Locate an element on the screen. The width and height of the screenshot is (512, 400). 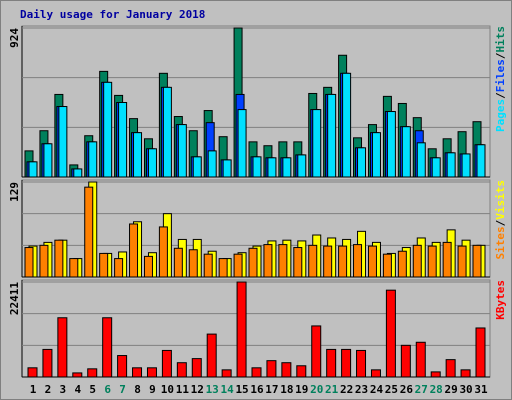
x-tick-label: 17 is located at coordinates (271, 389).